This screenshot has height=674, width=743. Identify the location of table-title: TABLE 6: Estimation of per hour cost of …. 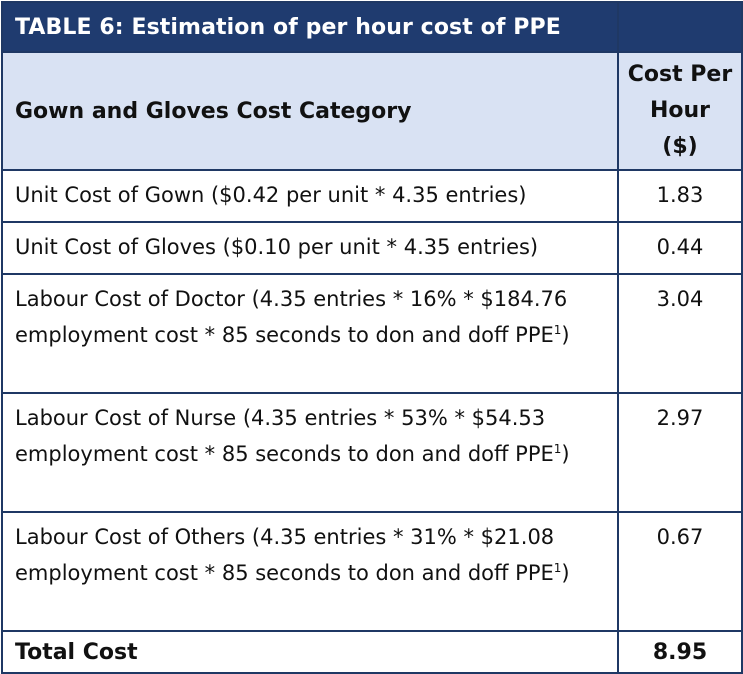
(310, 27).